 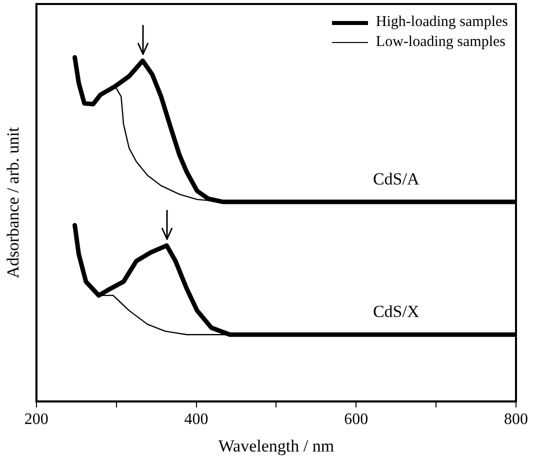 I want to click on annotation: CdS/A, so click(x=396, y=178).